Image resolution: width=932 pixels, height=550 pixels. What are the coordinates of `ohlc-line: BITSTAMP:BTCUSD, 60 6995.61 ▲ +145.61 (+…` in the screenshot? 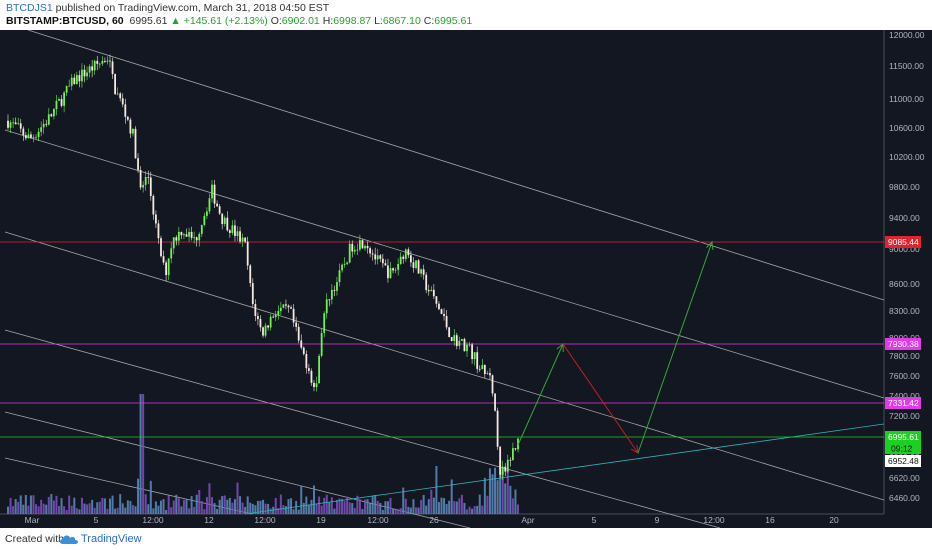 It's located at (239, 21).